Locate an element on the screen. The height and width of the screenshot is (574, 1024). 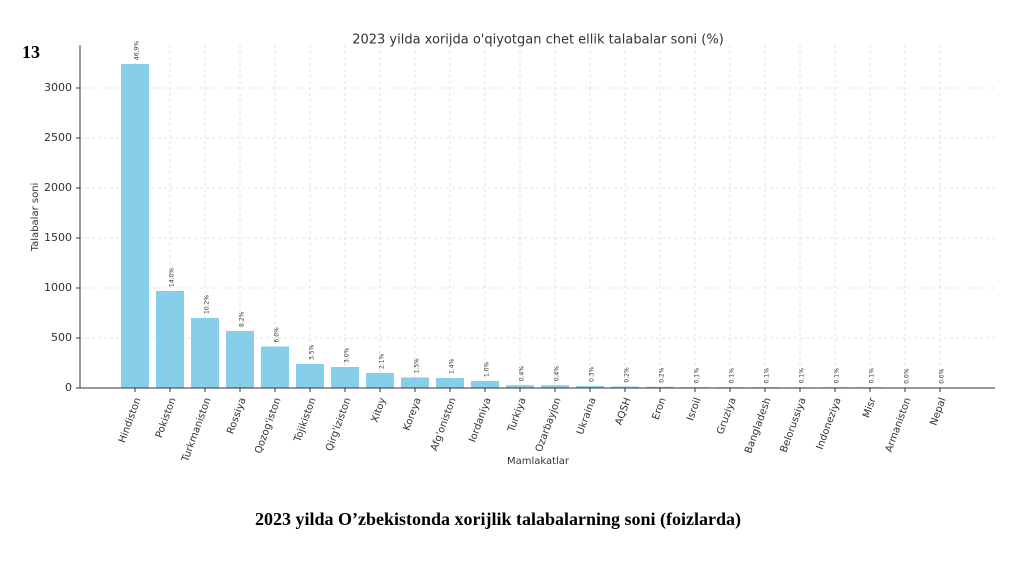
x-axis-label: Mamlakatlar is located at coordinates (538, 461).